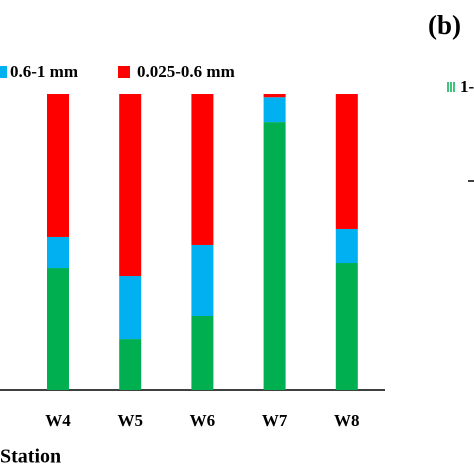  I want to click on panel-label: (b), so click(444, 25).